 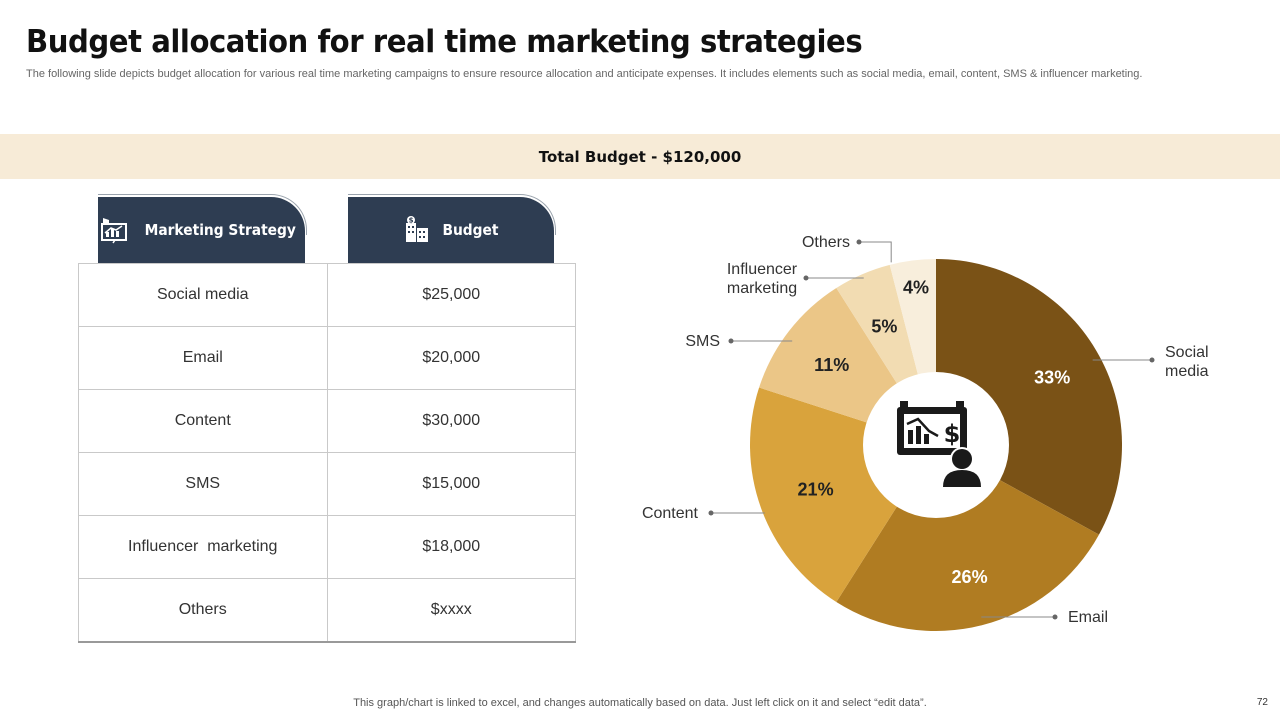 I want to click on strategy-cell: SMS, so click(x=203, y=484).